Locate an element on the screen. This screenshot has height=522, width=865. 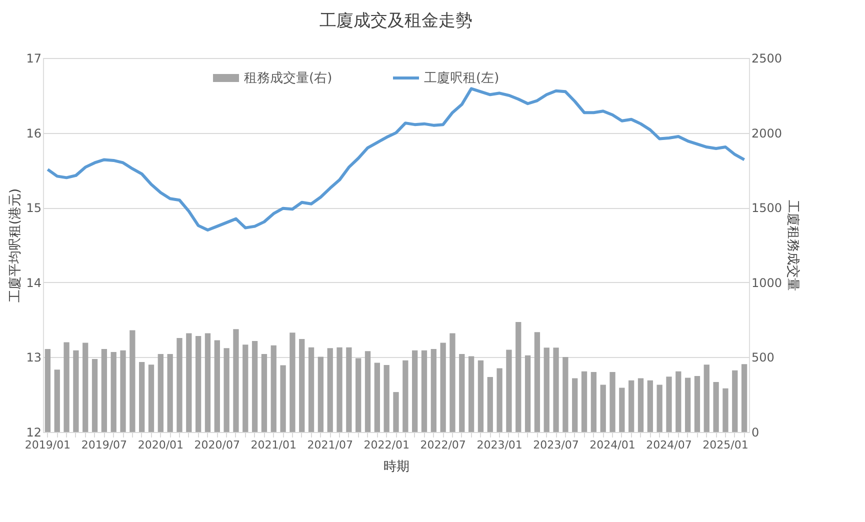
x-tick-label: 2023/07 is located at coordinates (556, 445).